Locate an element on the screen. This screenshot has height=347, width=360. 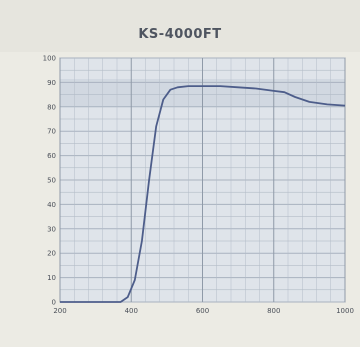
x-tick-label: 200 is located at coordinates (59, 311).